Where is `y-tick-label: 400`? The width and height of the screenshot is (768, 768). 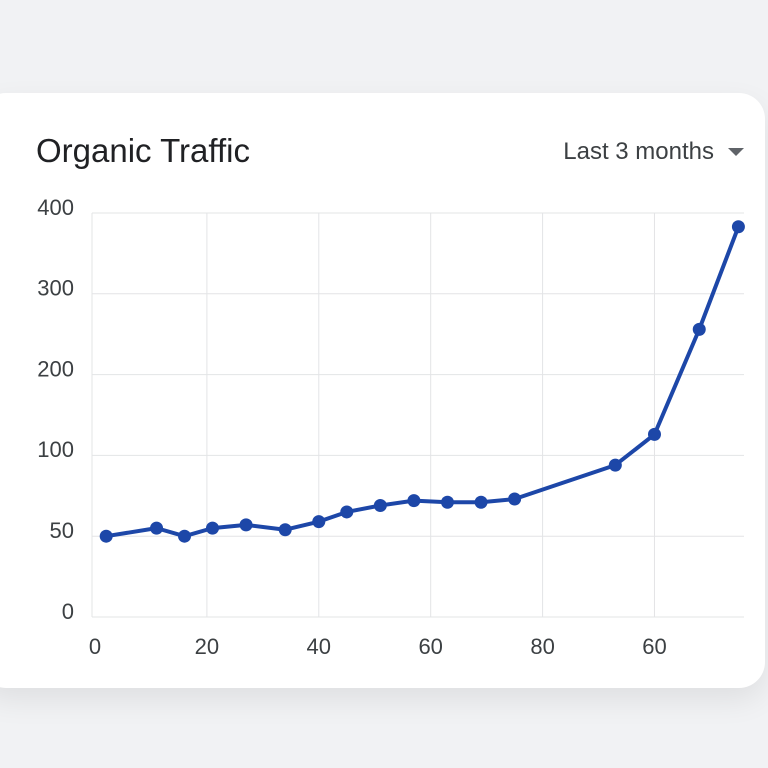 y-tick-label: 400 is located at coordinates (55, 207).